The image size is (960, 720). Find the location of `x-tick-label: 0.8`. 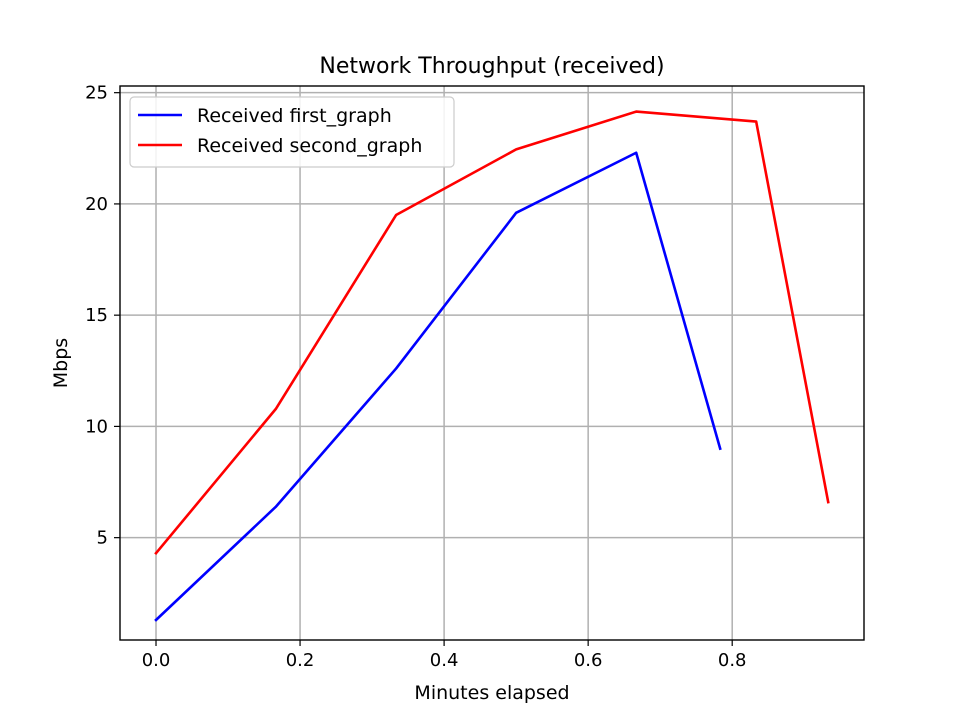

x-tick-label: 0.8 is located at coordinates (732, 660).